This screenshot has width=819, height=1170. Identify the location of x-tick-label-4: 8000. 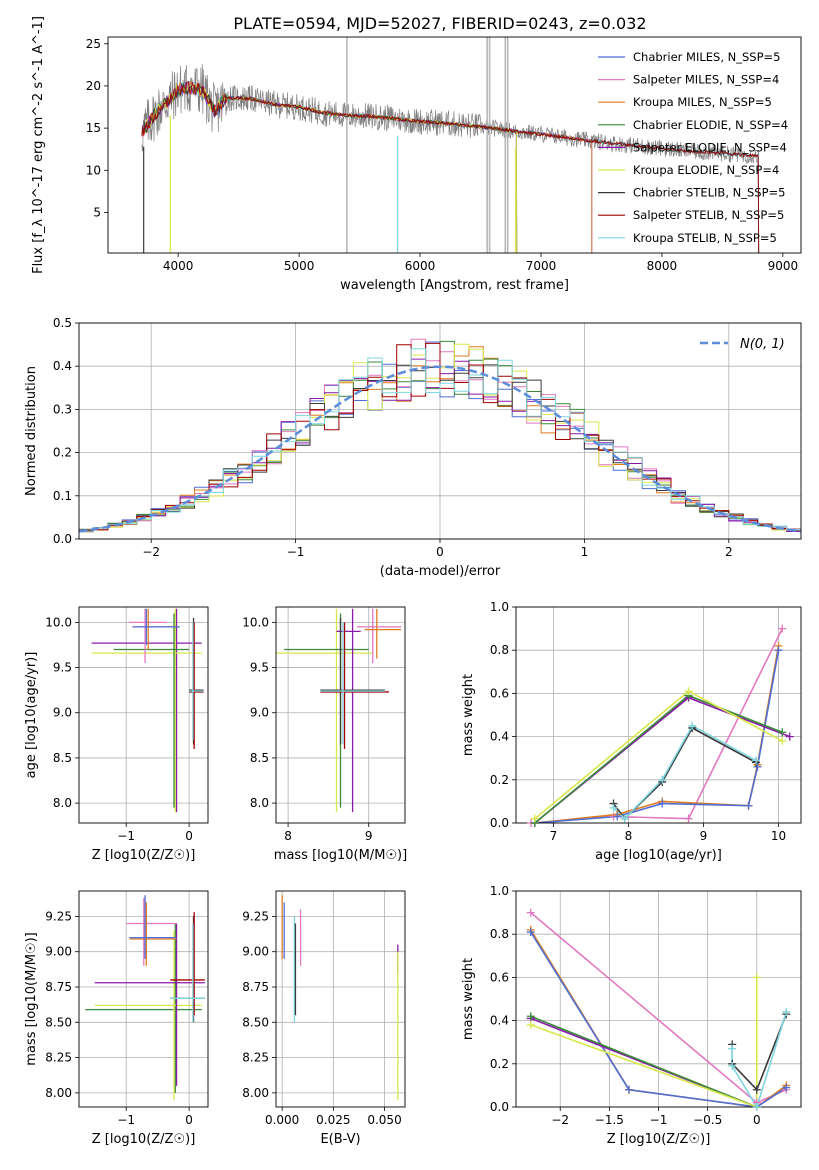
(662, 266).